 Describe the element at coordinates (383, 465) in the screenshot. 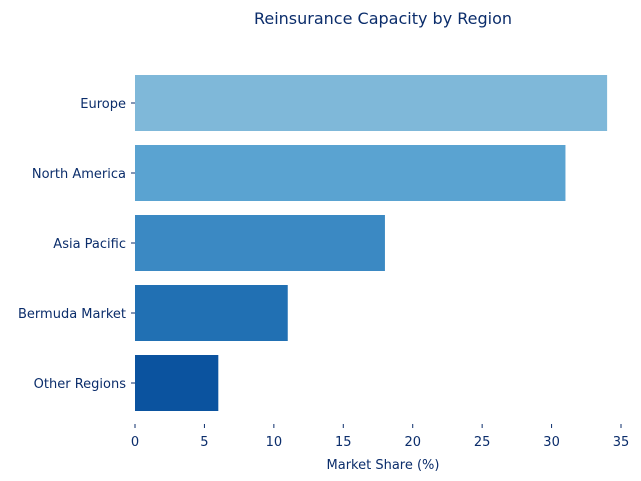

I see `x-axis-label: Market Share (%)` at that location.